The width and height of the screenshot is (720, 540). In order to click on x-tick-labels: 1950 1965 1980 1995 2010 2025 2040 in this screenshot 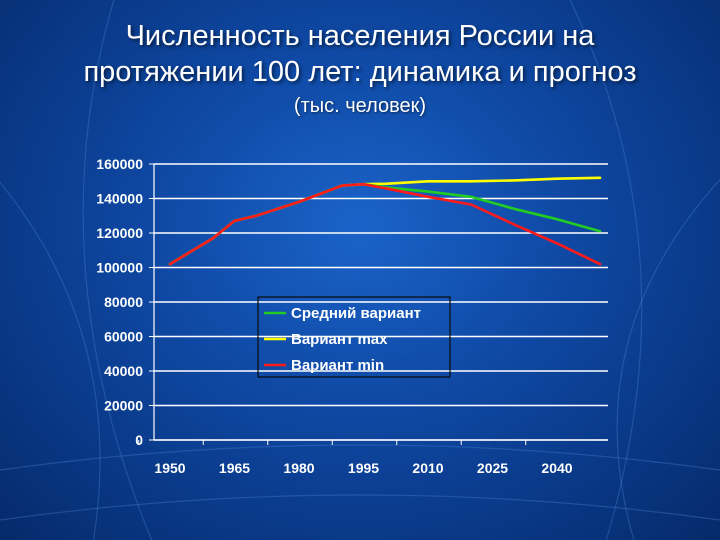, I will do `click(363, 468)`.